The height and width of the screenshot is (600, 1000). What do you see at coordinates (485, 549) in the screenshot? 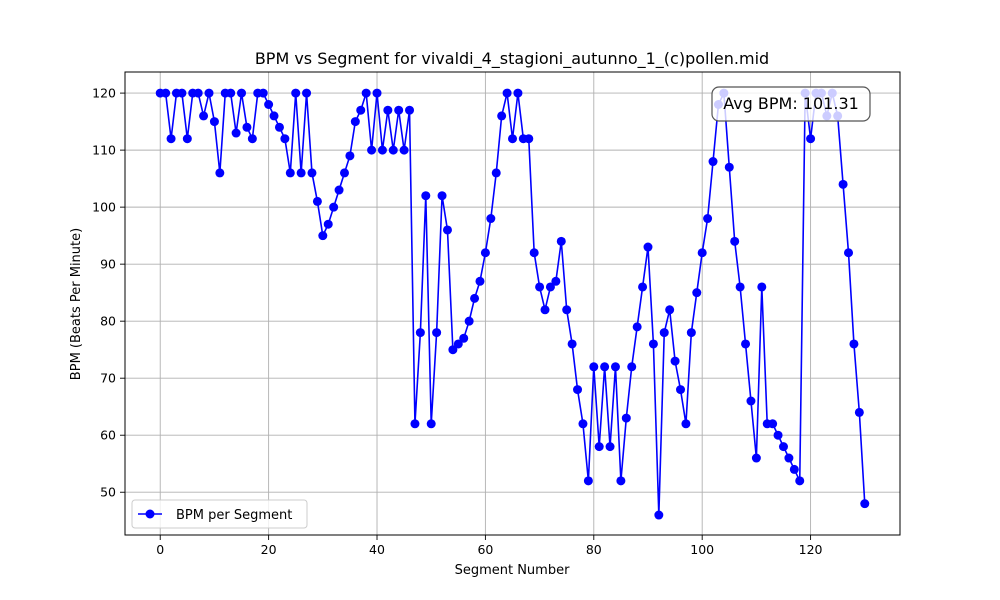
I see `x-tick-label: 60` at bounding box center [485, 549].